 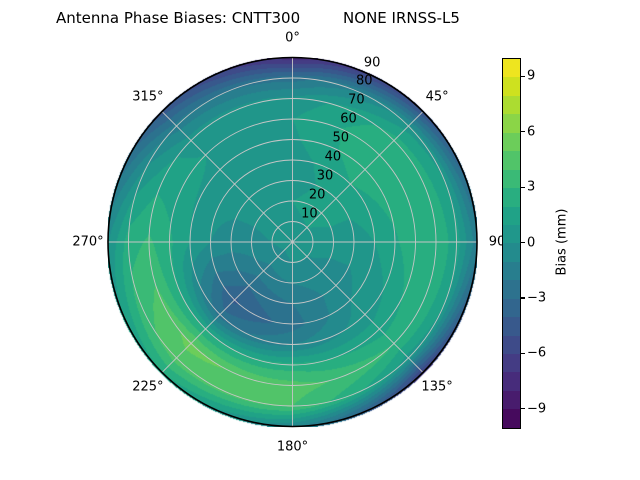 What do you see at coordinates (148, 97) in the screenshot?
I see `theta-tick-label-315: 315°` at bounding box center [148, 97].